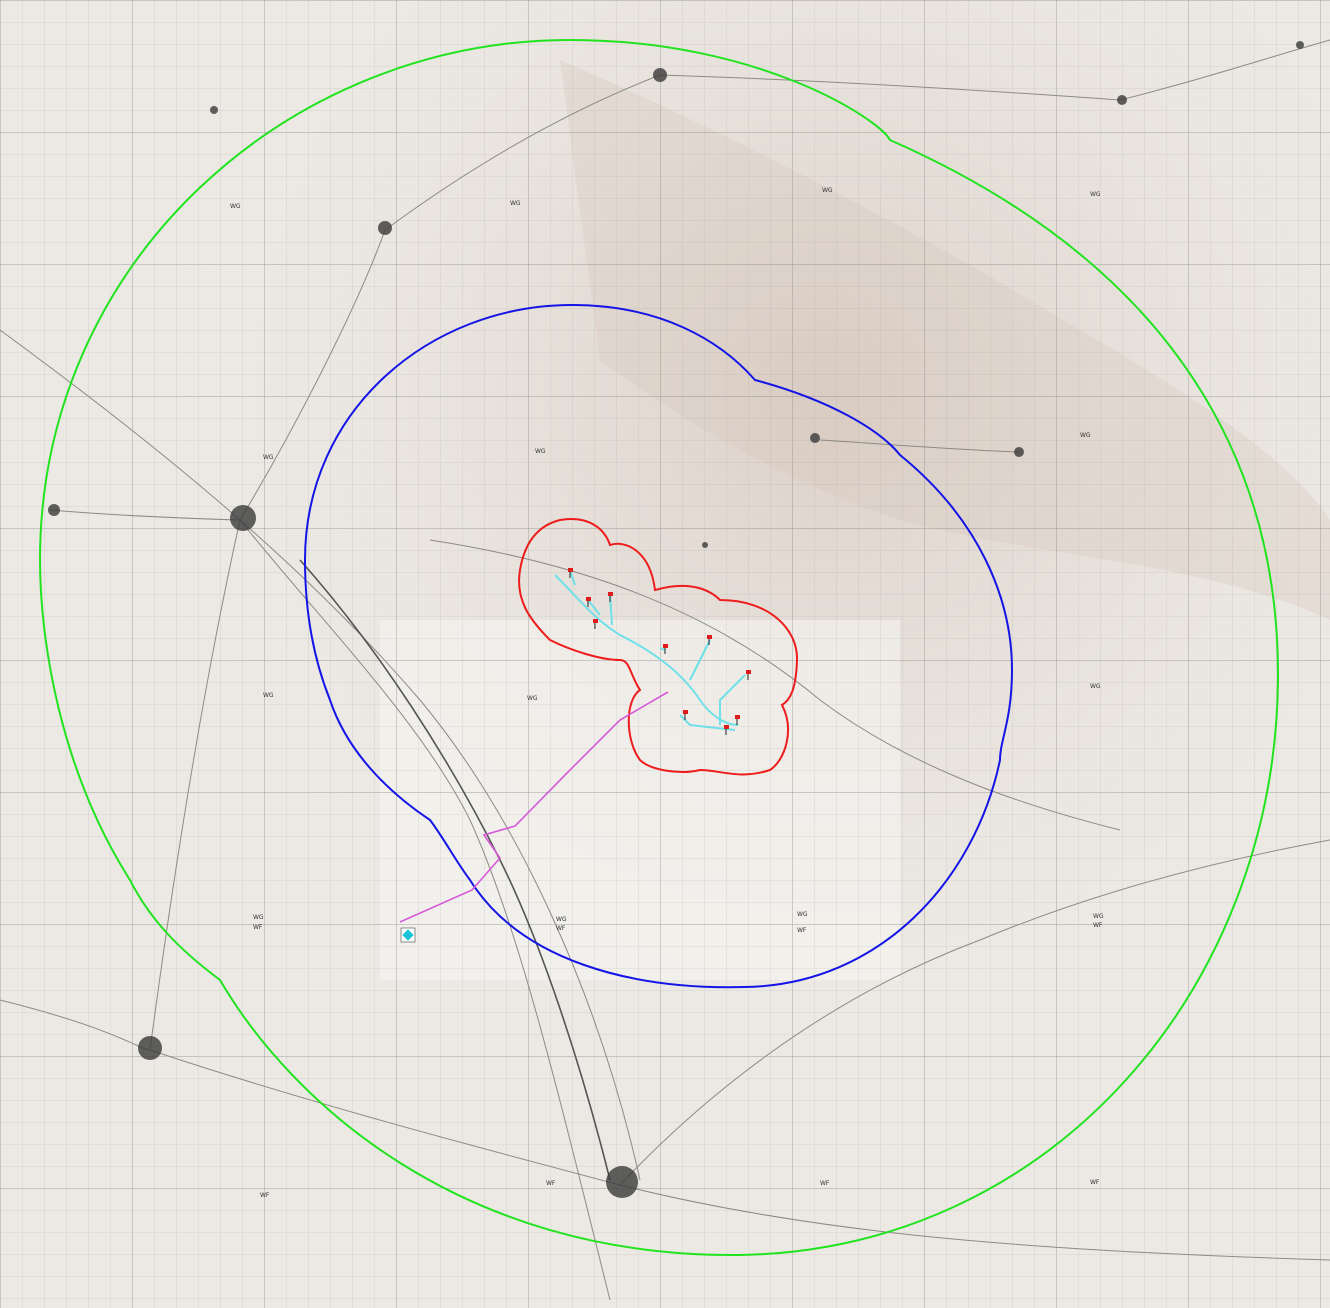  I want to click on turbine-markers, so click(659, 651).